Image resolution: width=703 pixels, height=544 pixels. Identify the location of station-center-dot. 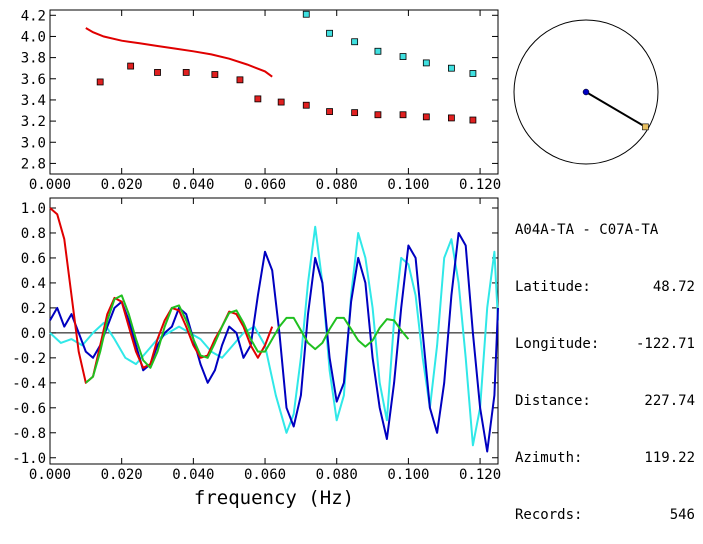
(586, 92).